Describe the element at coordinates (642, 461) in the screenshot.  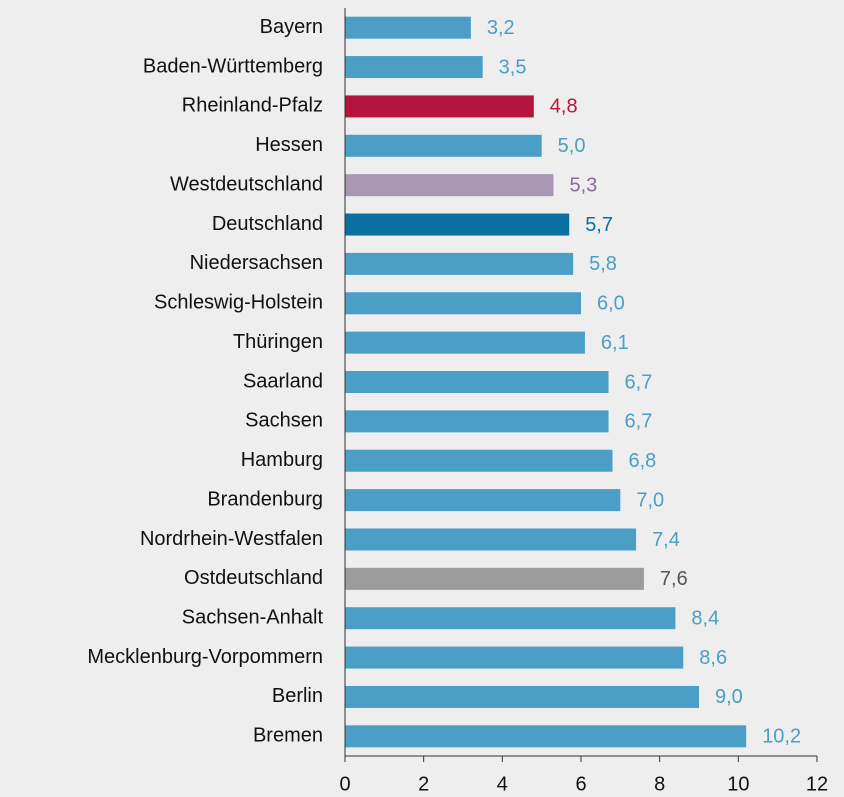
I see `value-label: 6,8` at that location.